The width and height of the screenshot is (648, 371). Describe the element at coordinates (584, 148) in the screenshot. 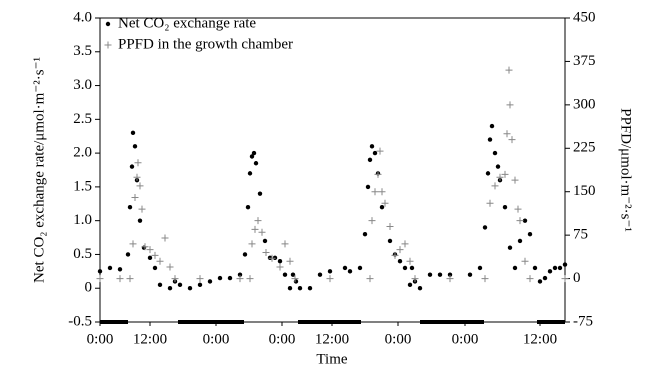

I see `y2-tick-label: 225` at that location.